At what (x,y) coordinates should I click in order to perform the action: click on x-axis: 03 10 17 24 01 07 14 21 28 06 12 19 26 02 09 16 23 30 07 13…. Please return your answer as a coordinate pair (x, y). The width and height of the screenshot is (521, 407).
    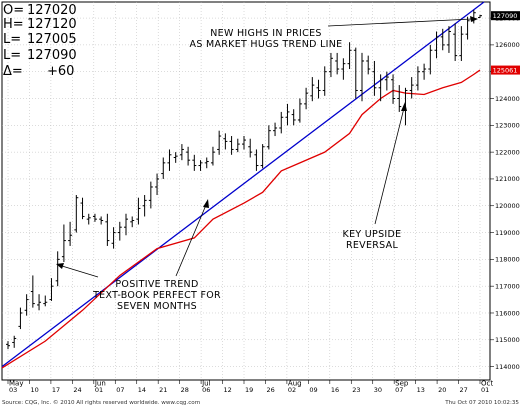
    Looking at the image, I should click on (250, 387).